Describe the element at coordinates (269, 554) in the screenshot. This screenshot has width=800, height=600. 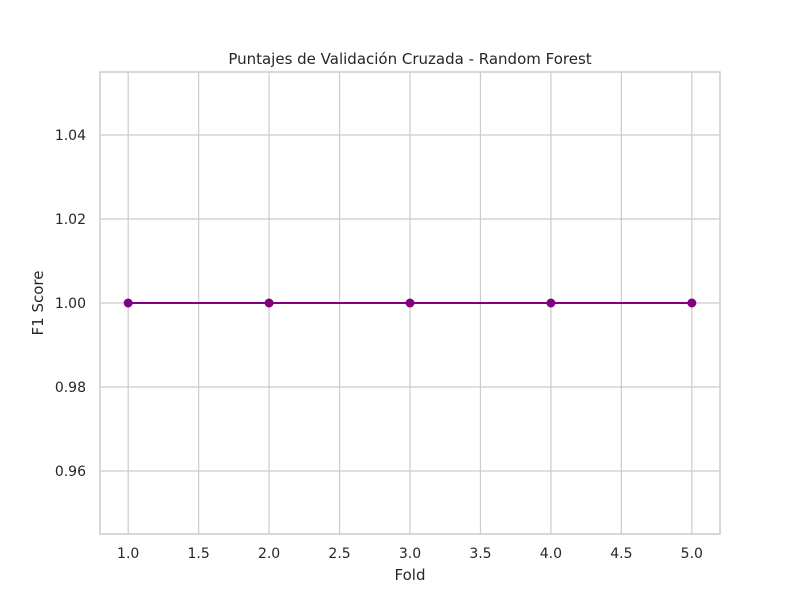
I see `x-tick-label: 2.0` at that location.